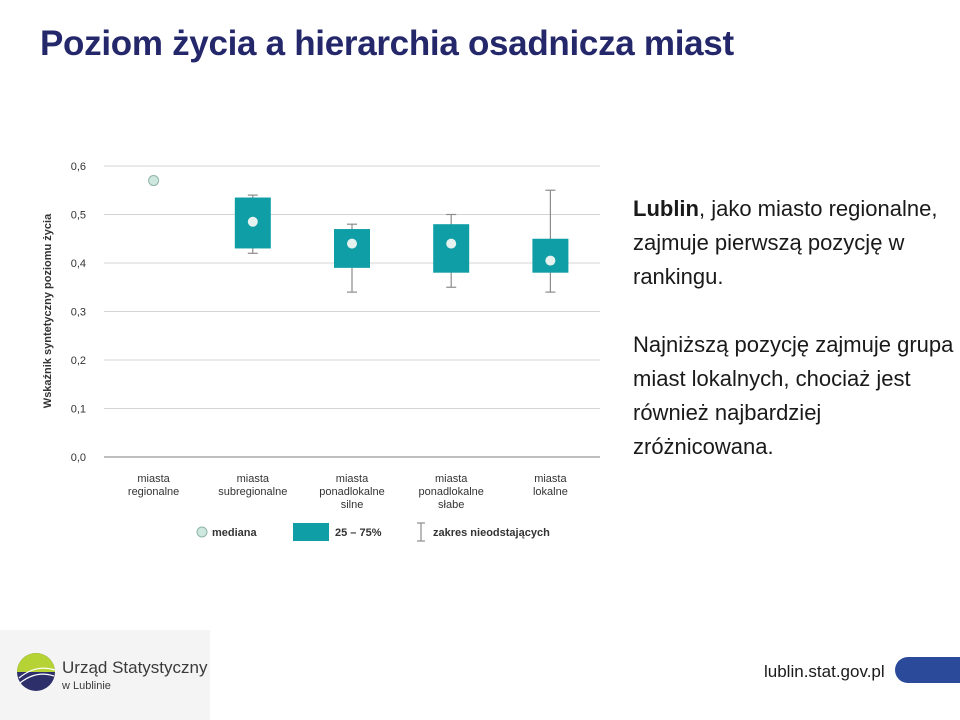 The width and height of the screenshot is (960, 720). I want to click on y-axis-label: Wskaźnik syntetyczny poziomu życia, so click(48, 310).